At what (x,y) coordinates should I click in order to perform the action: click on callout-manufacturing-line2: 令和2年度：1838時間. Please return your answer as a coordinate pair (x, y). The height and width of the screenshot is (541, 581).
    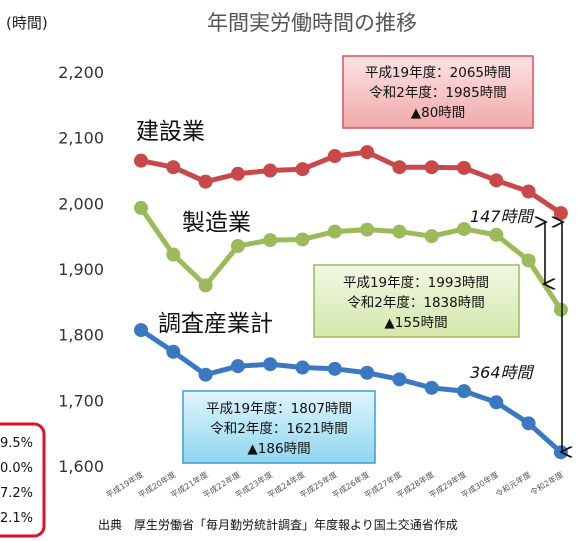
    Looking at the image, I should click on (415, 303).